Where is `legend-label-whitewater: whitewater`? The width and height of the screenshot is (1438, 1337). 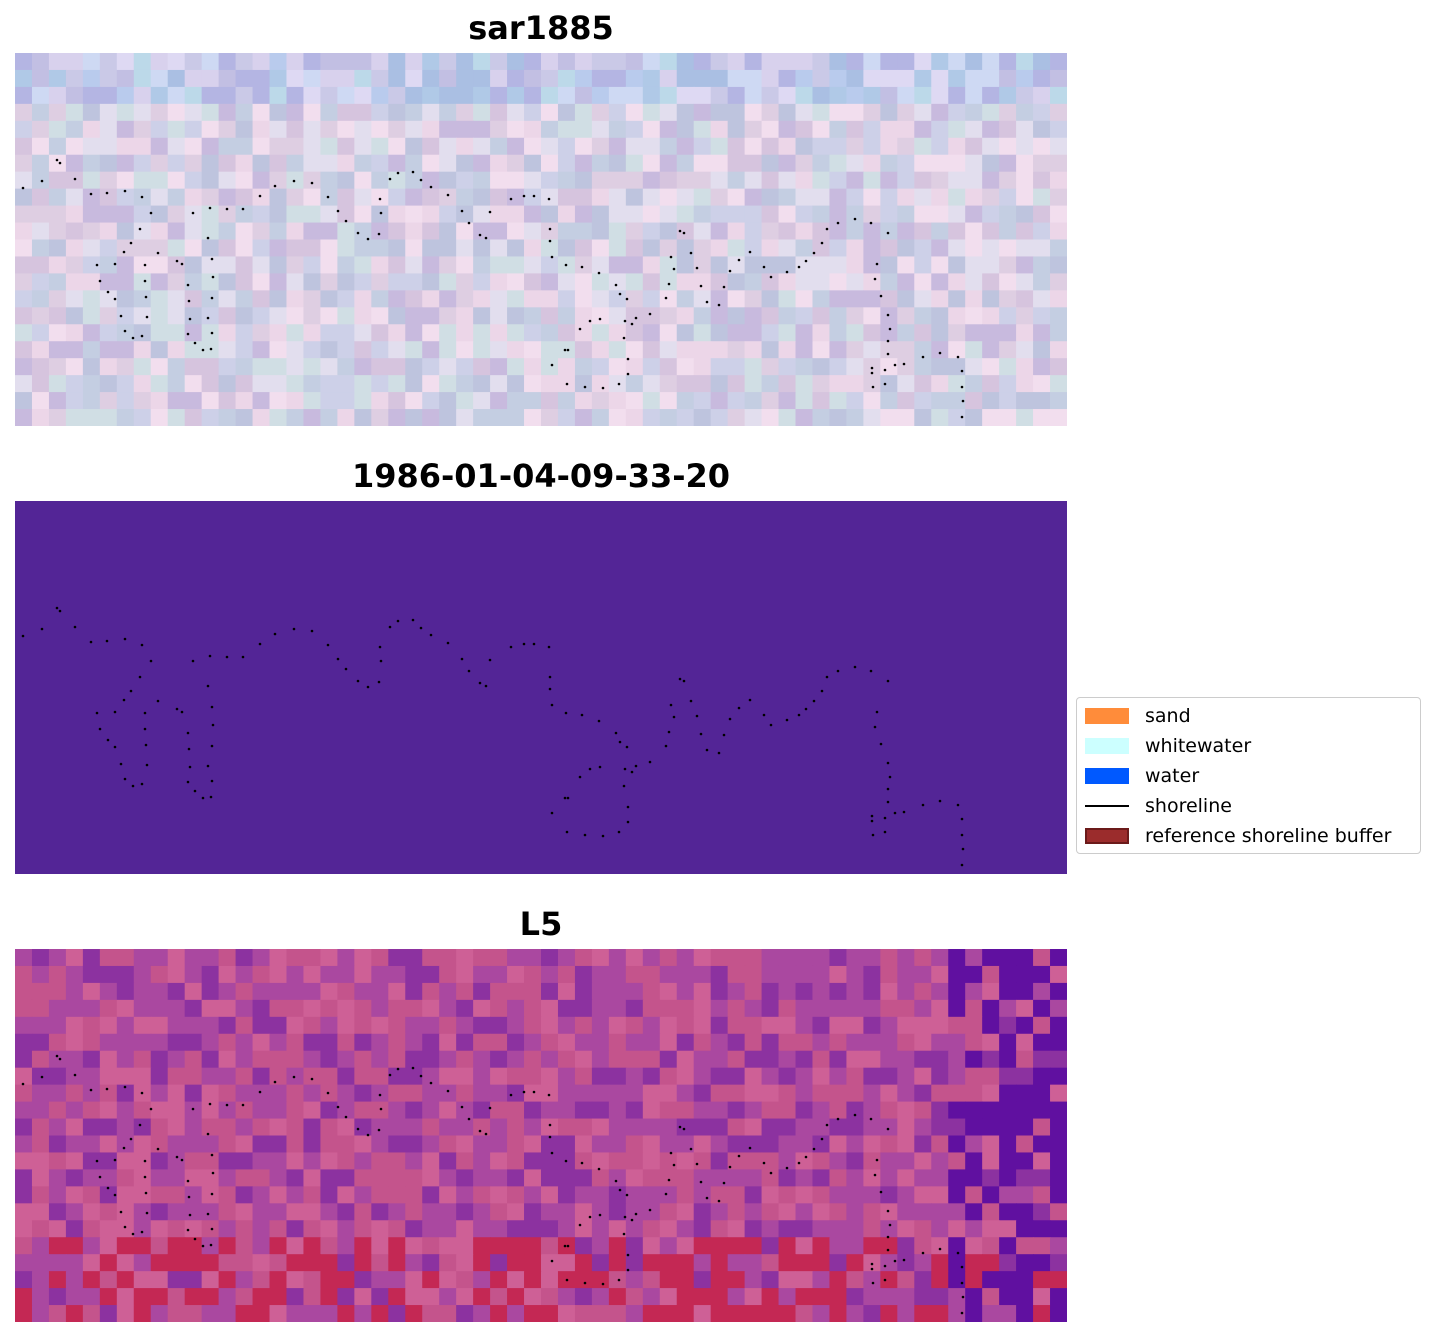 legend-label-whitewater: whitewater is located at coordinates (1198, 746).